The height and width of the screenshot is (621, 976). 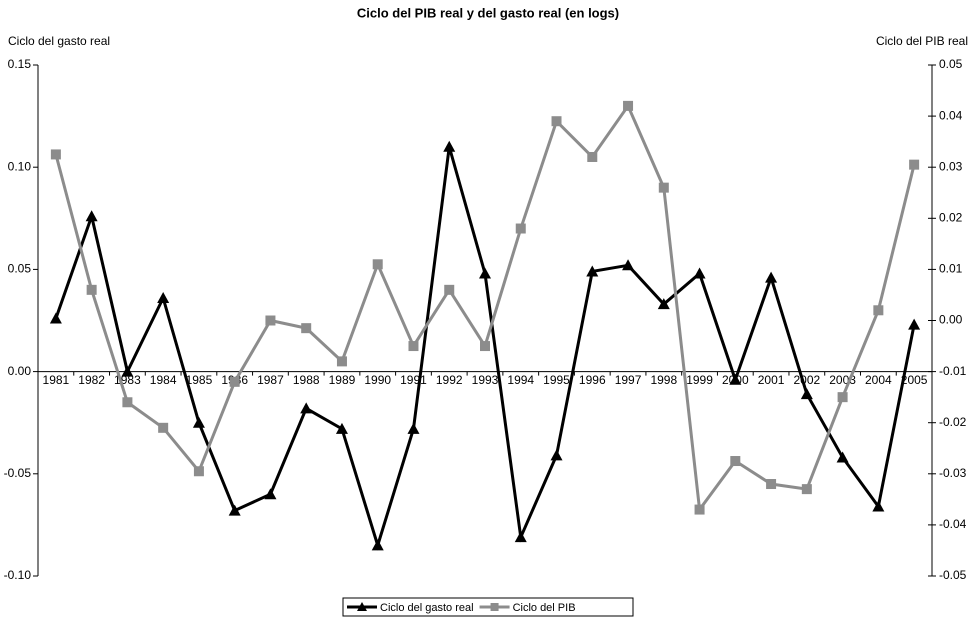 I want to click on x-tick-label: 1982, so click(x=91, y=380).